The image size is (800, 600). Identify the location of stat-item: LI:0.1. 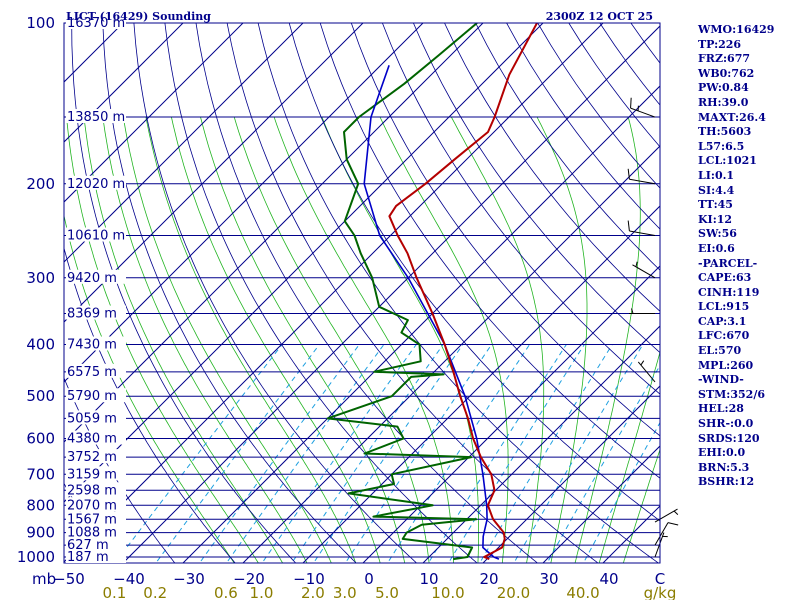
(716, 175).